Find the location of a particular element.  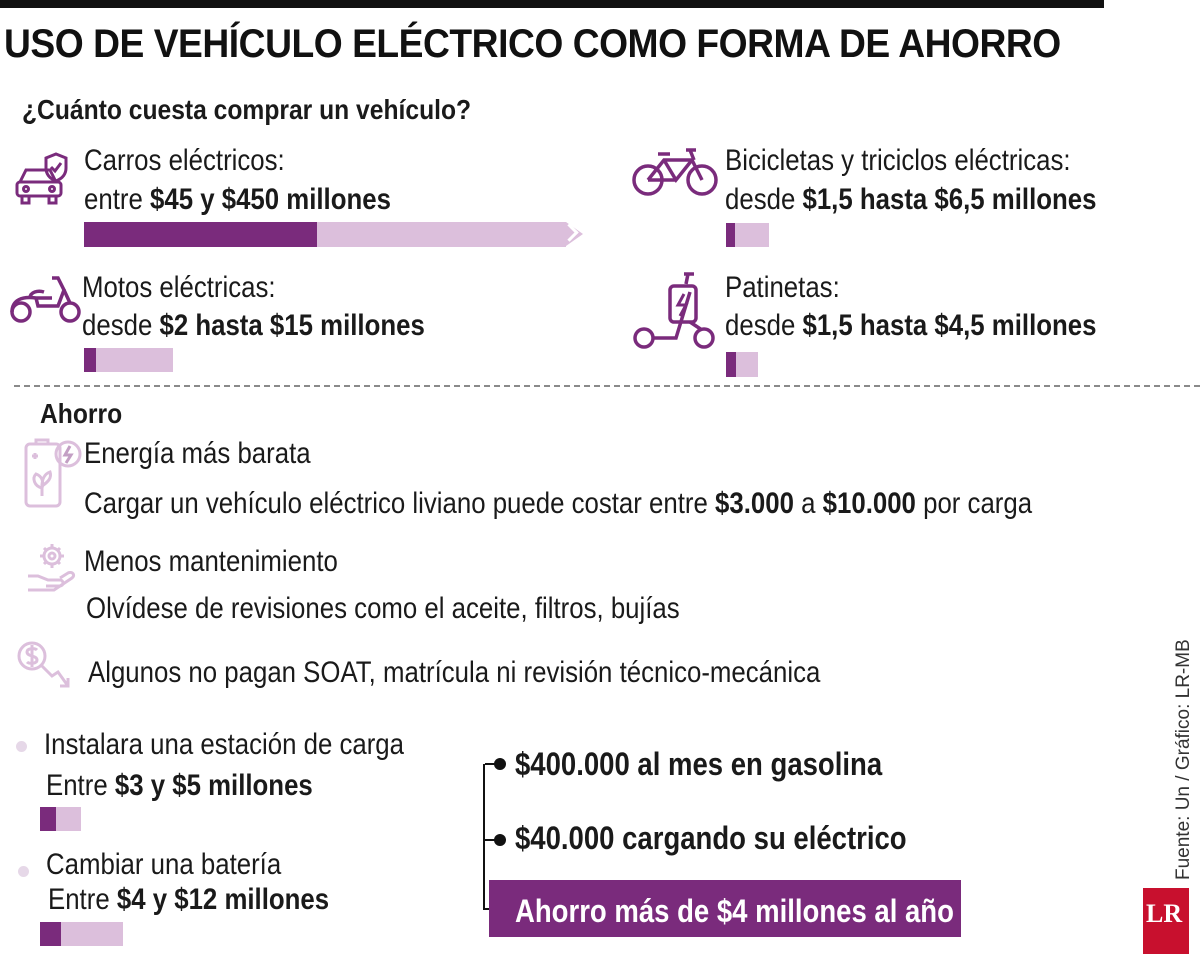

scooter-label: Patinetas: is located at coordinates (782, 287).